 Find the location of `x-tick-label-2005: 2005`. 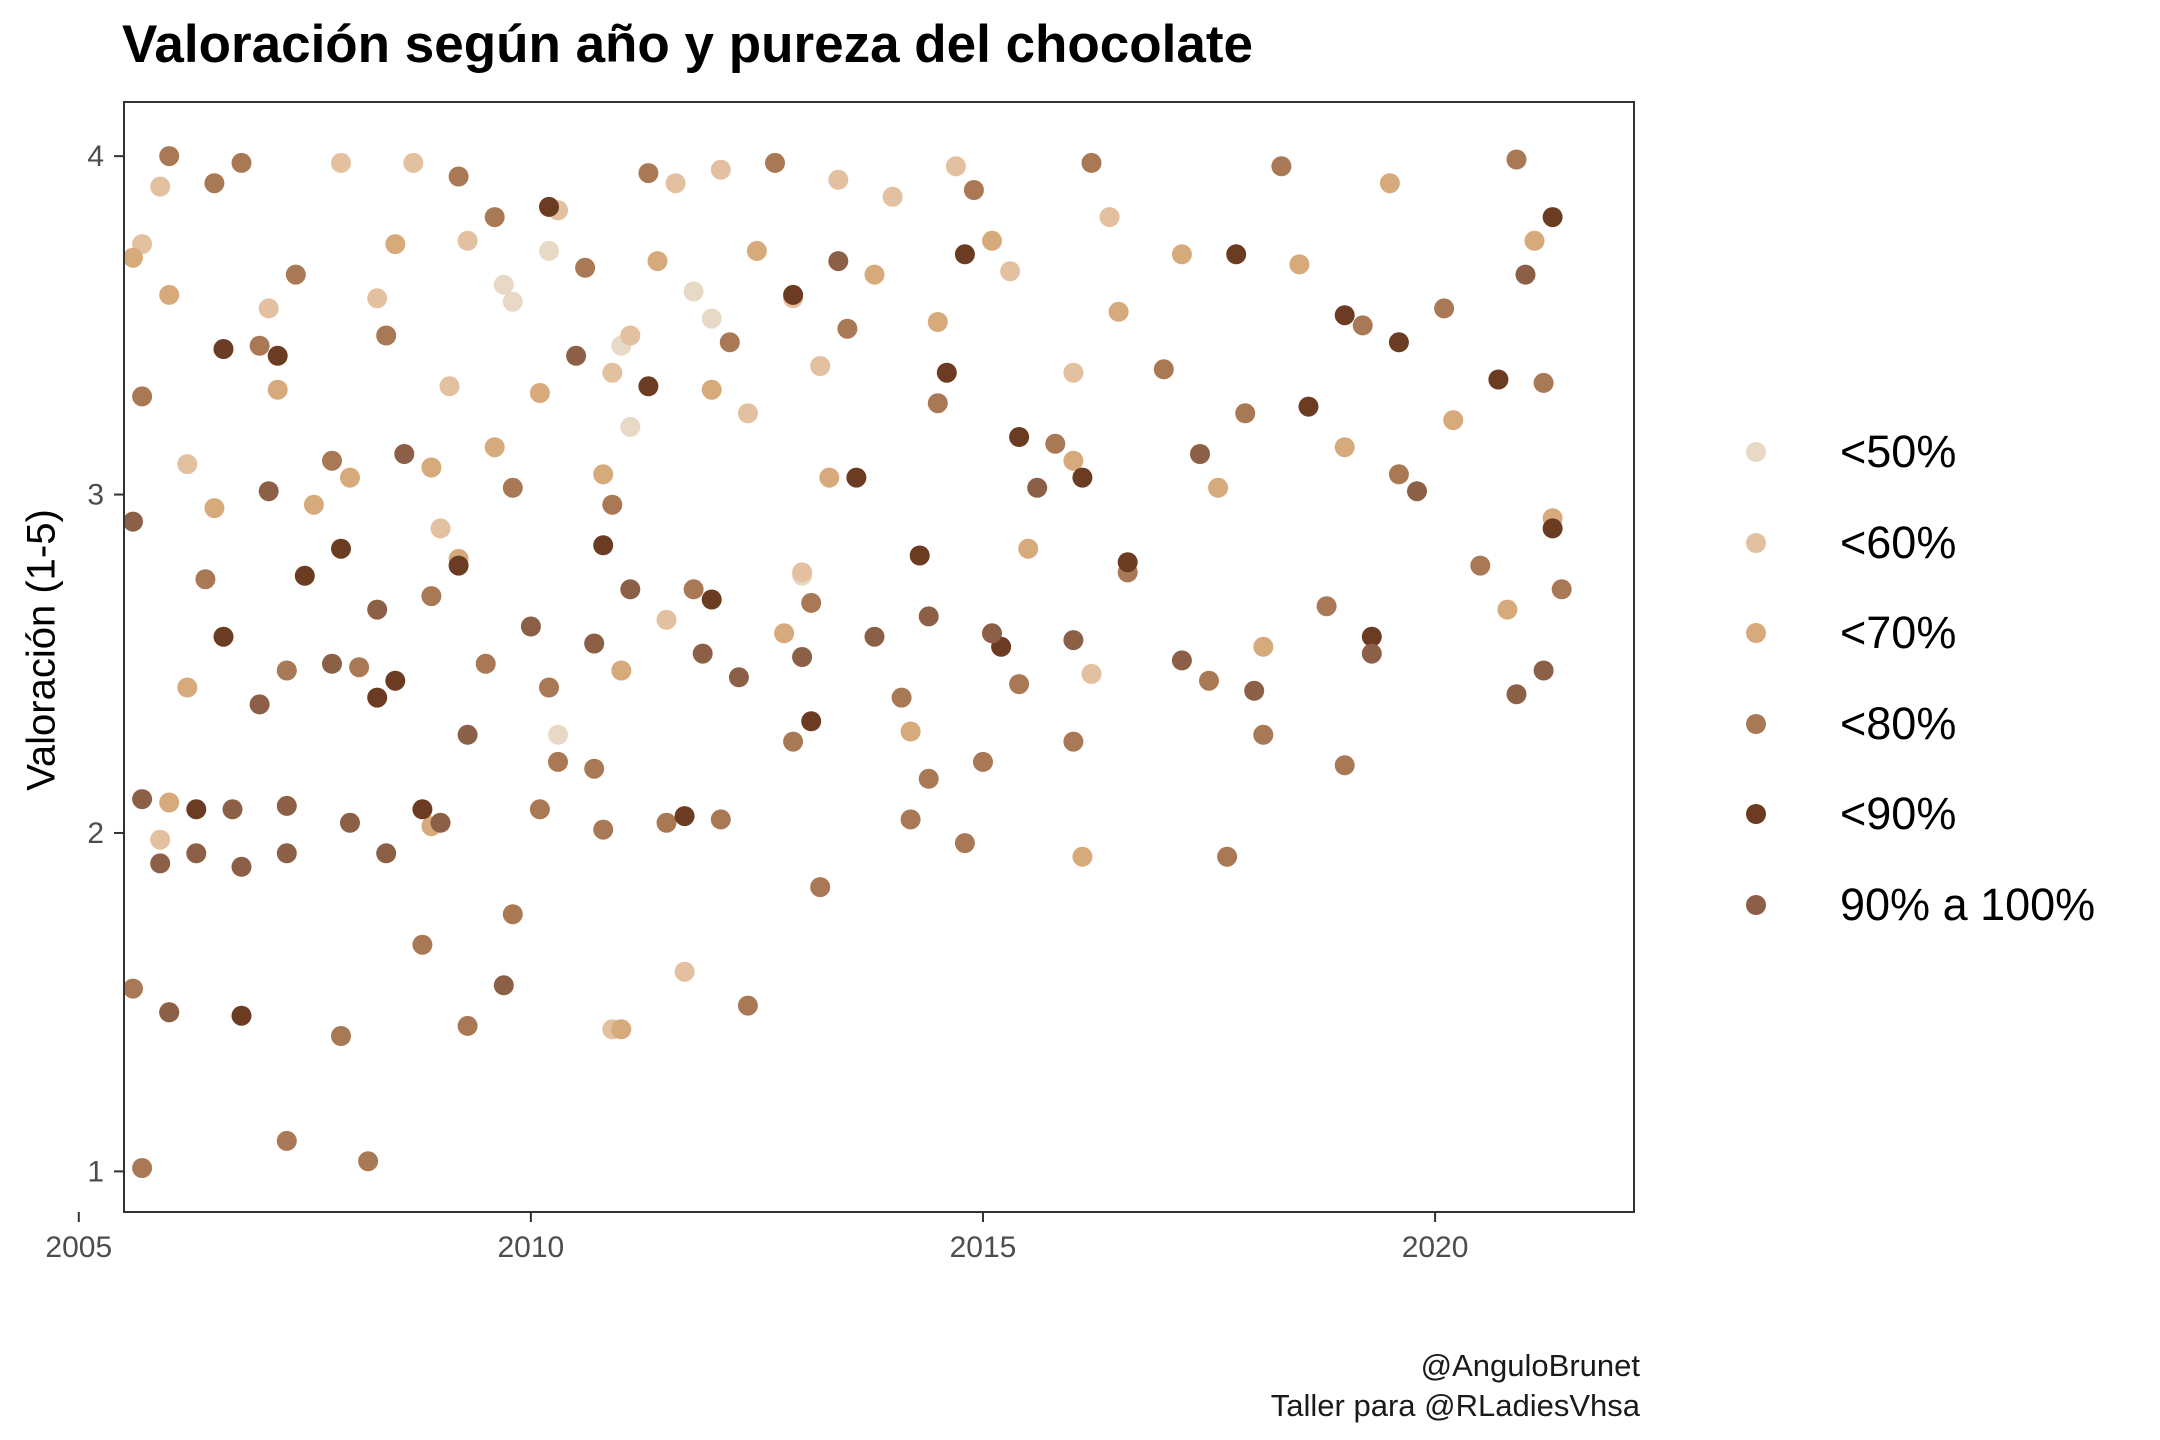

x-tick-label-2005: 2005 is located at coordinates (78, 1247).